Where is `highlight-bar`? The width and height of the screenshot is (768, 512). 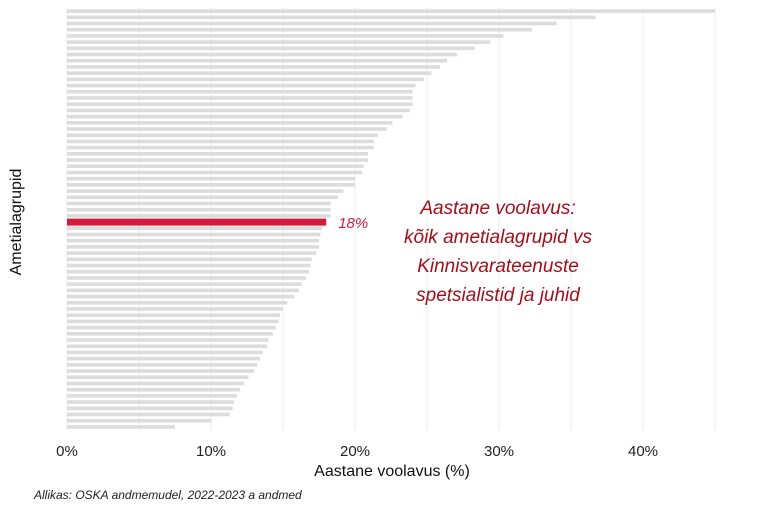 highlight-bar is located at coordinates (197, 222).